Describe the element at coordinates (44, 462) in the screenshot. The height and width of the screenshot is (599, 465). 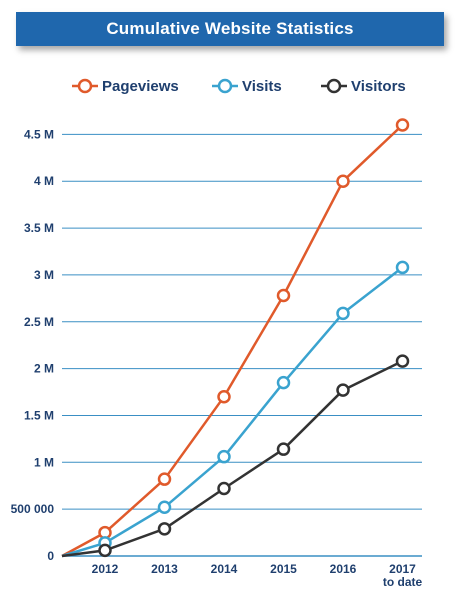
I see `y-tick-label: 1 M` at that location.